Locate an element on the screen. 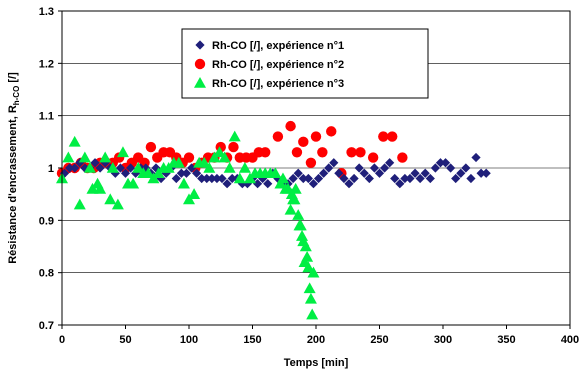 The height and width of the screenshot is (374, 586). y-tick-label: 0.9 is located at coordinates (46, 221).